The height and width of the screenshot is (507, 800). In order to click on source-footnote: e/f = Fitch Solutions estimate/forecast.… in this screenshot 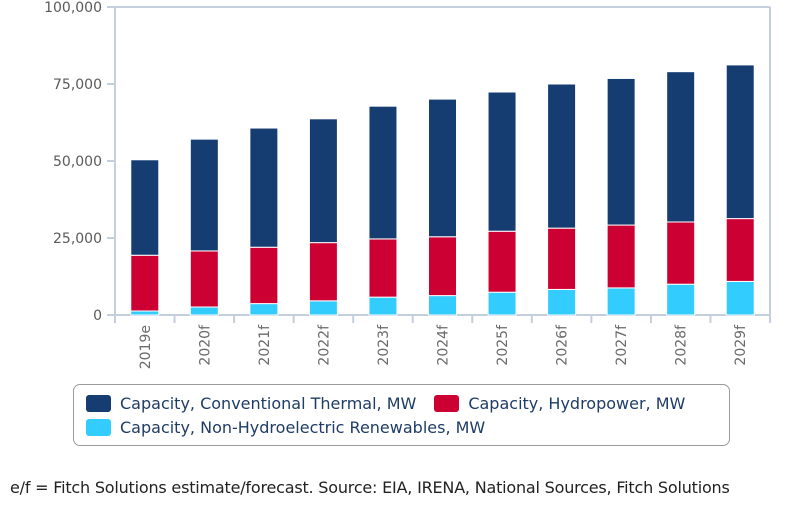, I will do `click(370, 487)`.